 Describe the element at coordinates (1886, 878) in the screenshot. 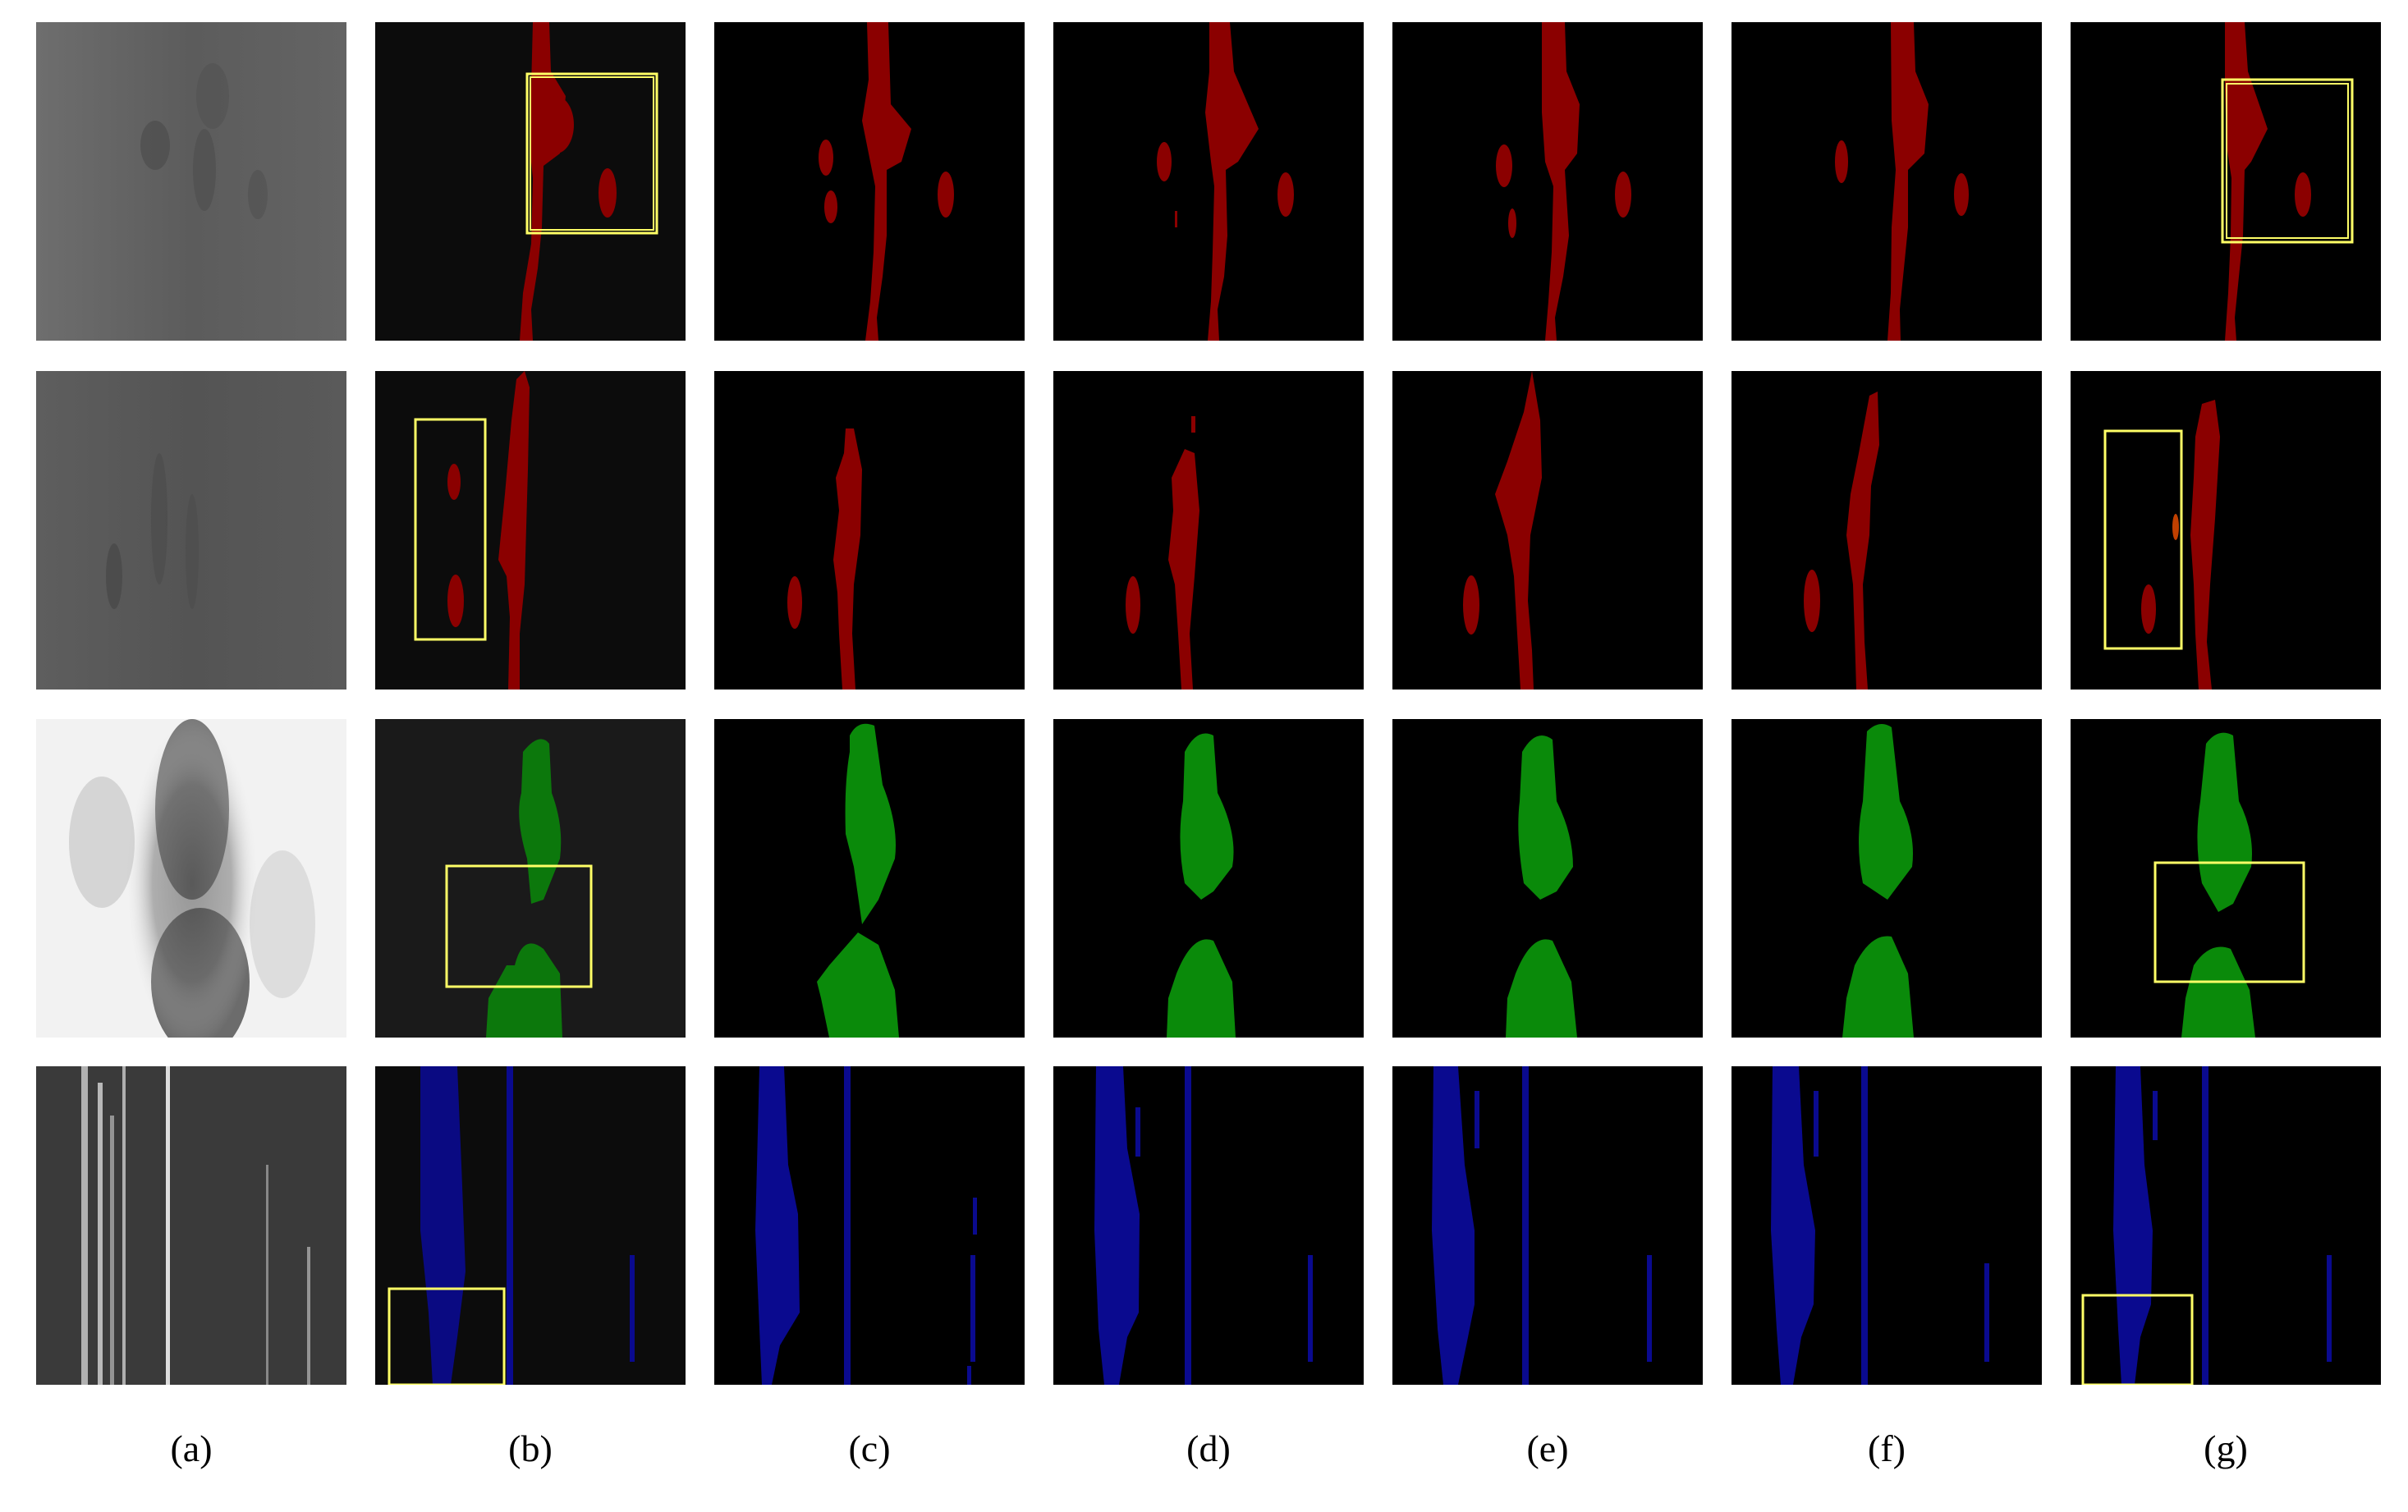

I see `panel-row3-method-f` at that location.